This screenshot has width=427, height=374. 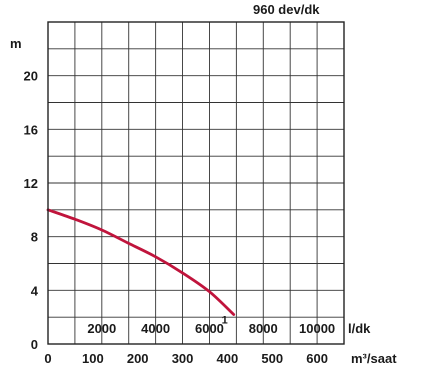 What do you see at coordinates (101, 328) in the screenshot?
I see `x-tick-label-primary: 2000` at bounding box center [101, 328].